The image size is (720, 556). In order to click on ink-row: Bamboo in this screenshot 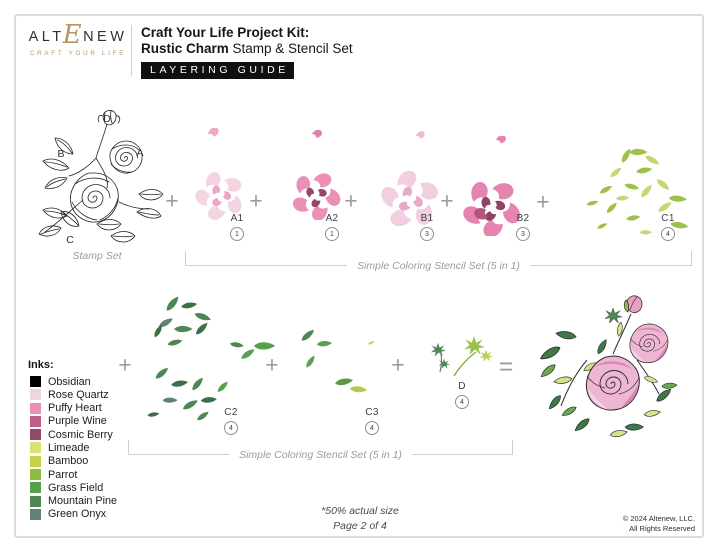, I will do `click(73, 461)`.